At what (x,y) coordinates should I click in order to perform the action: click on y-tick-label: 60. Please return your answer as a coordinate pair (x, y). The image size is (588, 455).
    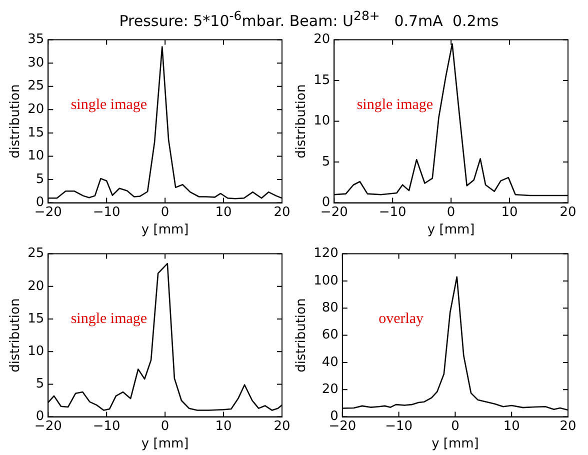
    Looking at the image, I should click on (330, 335).